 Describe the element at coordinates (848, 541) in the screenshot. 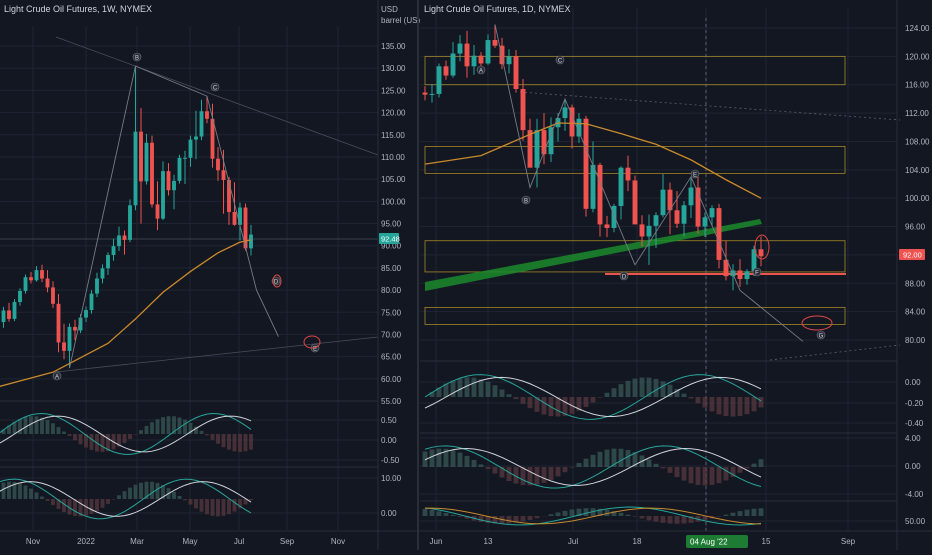

I see `daily-time-label: Sep` at that location.